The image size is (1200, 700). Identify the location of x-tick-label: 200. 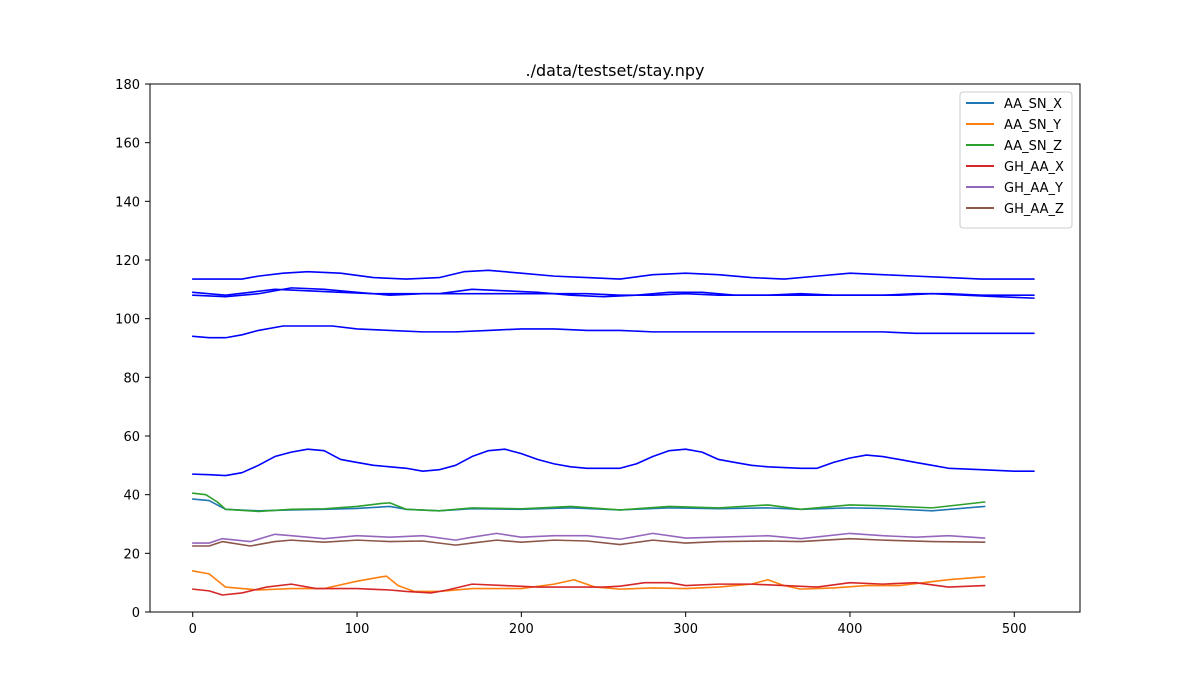
(521, 629).